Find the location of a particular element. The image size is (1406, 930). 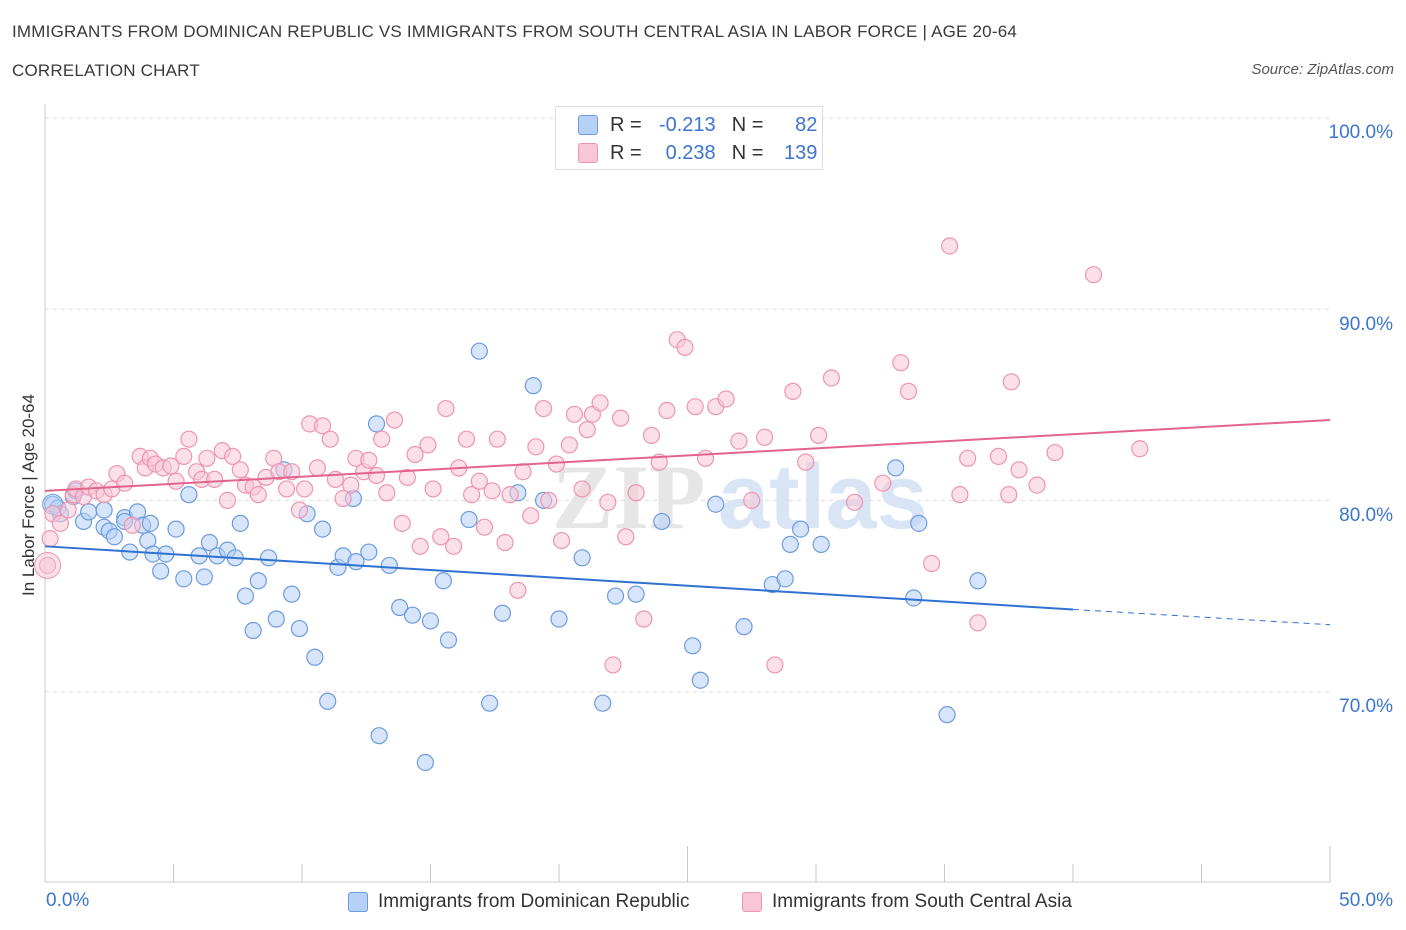

r-label: R = is located at coordinates (626, 124).